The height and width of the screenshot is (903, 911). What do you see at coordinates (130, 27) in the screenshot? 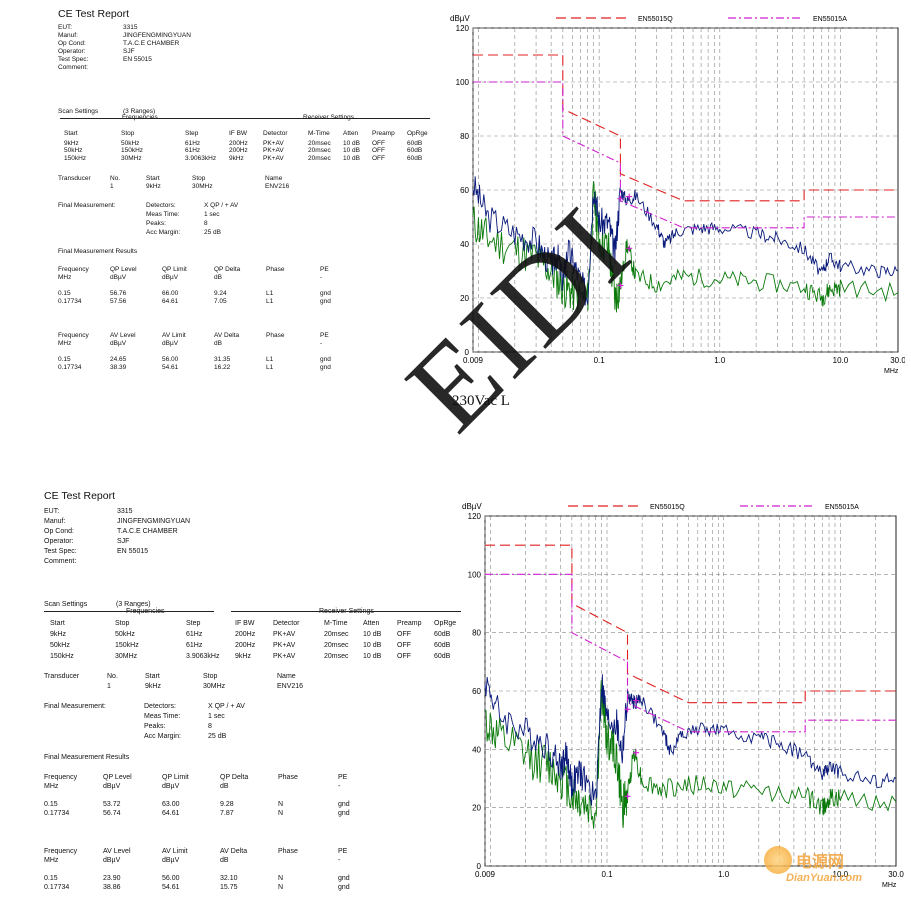
I see `header-value: 3315` at bounding box center [130, 27].